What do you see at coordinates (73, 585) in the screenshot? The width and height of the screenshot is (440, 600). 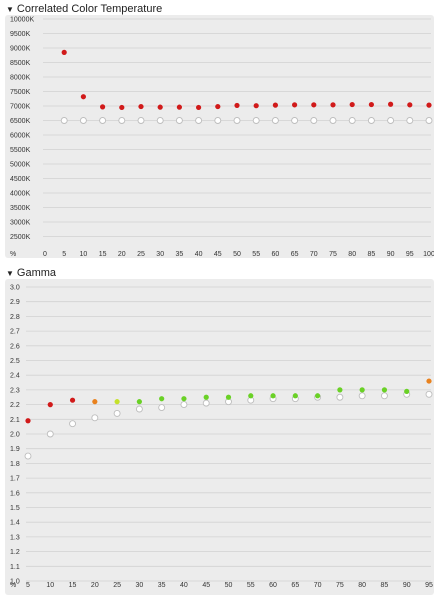 I see `x-tick-label: 15` at bounding box center [73, 585].